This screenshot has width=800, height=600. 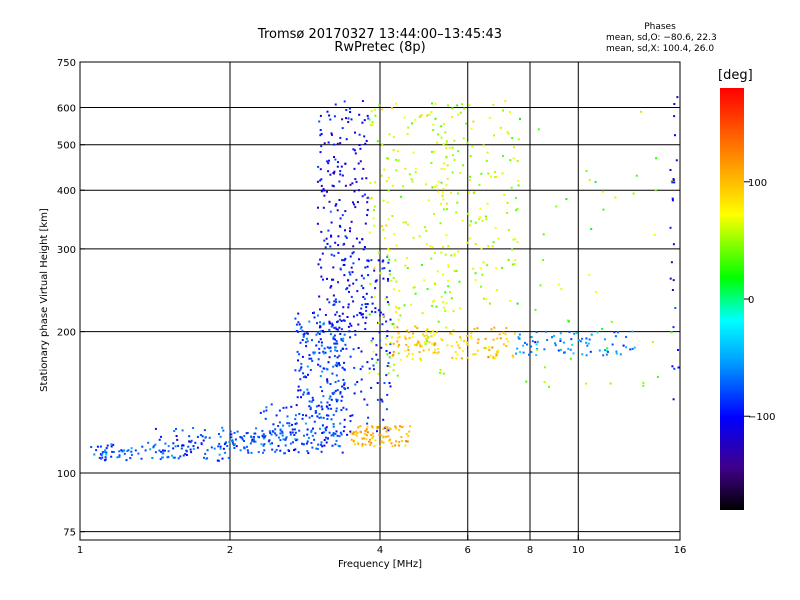 What do you see at coordinates (230, 550) in the screenshot?
I see `x-tick-label: 2` at bounding box center [230, 550].